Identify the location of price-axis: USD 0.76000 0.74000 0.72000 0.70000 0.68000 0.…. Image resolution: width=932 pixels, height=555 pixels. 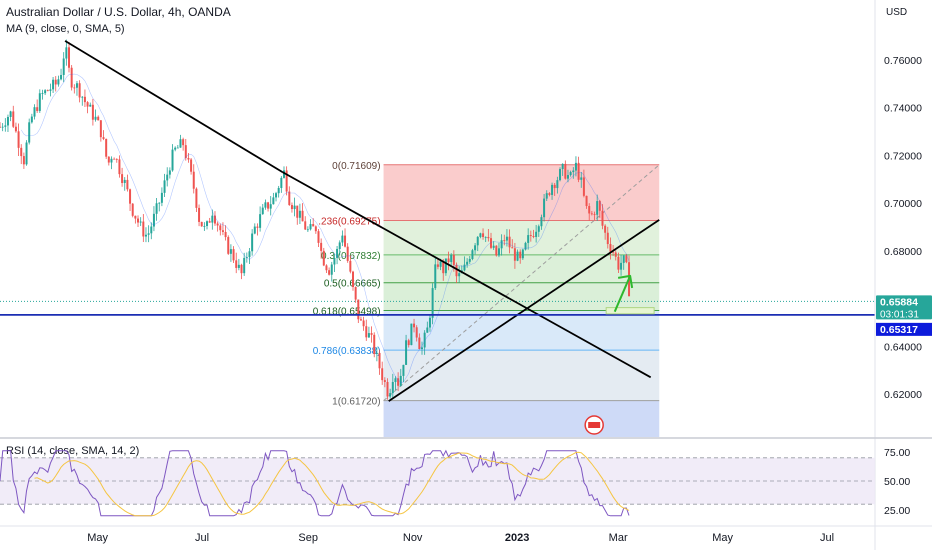
(903, 275).